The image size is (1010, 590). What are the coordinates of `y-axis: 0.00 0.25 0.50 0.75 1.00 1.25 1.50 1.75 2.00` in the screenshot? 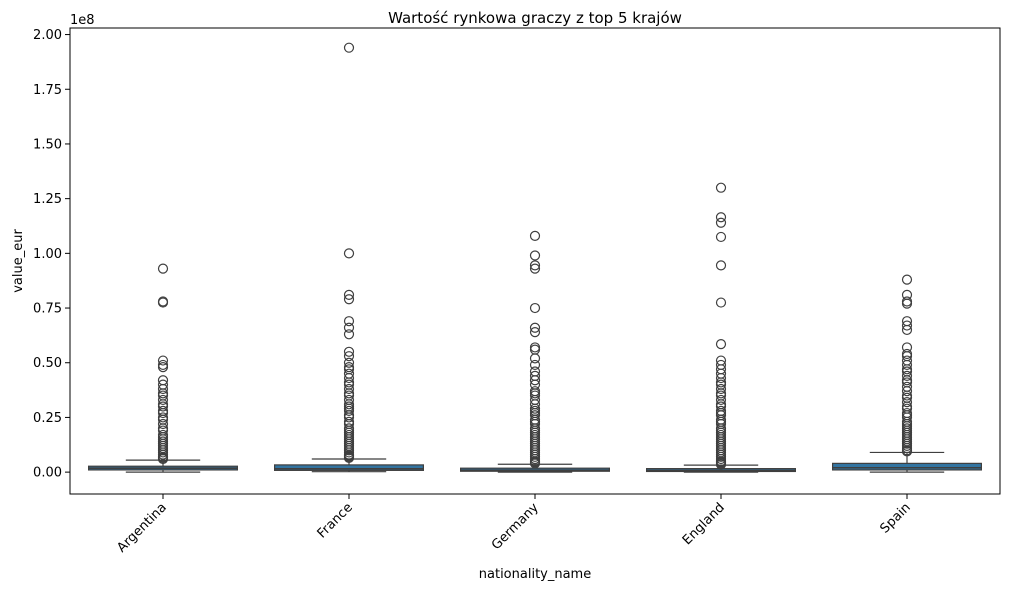 It's located at (51, 254).